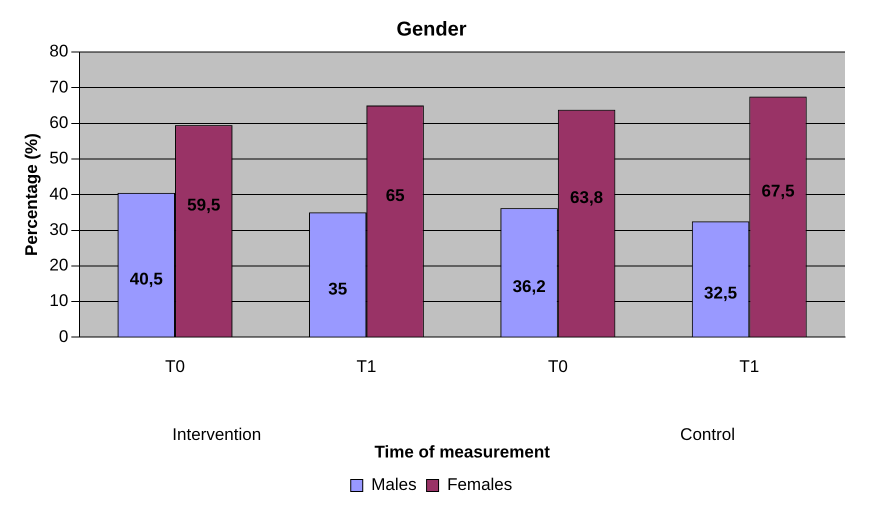 The height and width of the screenshot is (512, 873). I want to click on data-label: 40,5, so click(146, 278).